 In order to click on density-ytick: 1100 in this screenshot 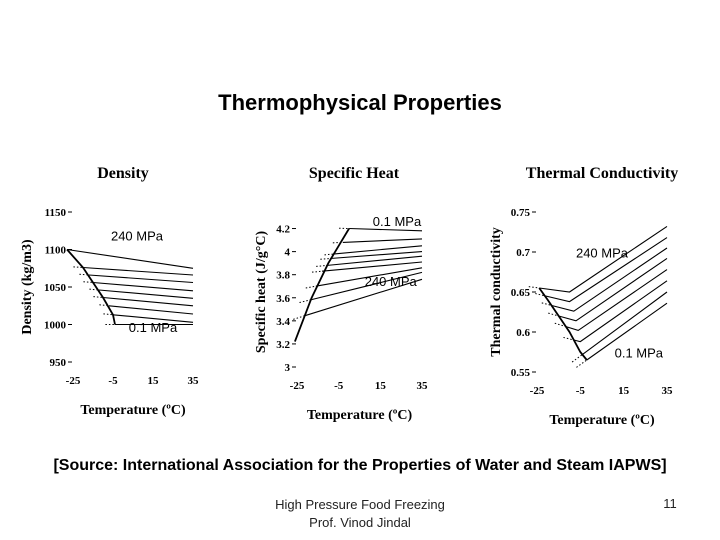, I will do `click(56, 251)`.